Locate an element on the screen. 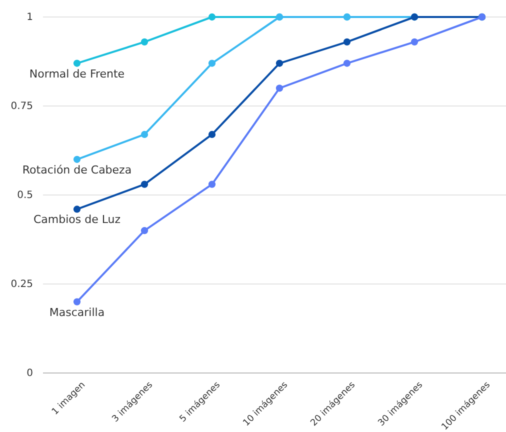 This screenshot has height=432, width=506. series-label: Cambios de Luz is located at coordinates (77, 219).